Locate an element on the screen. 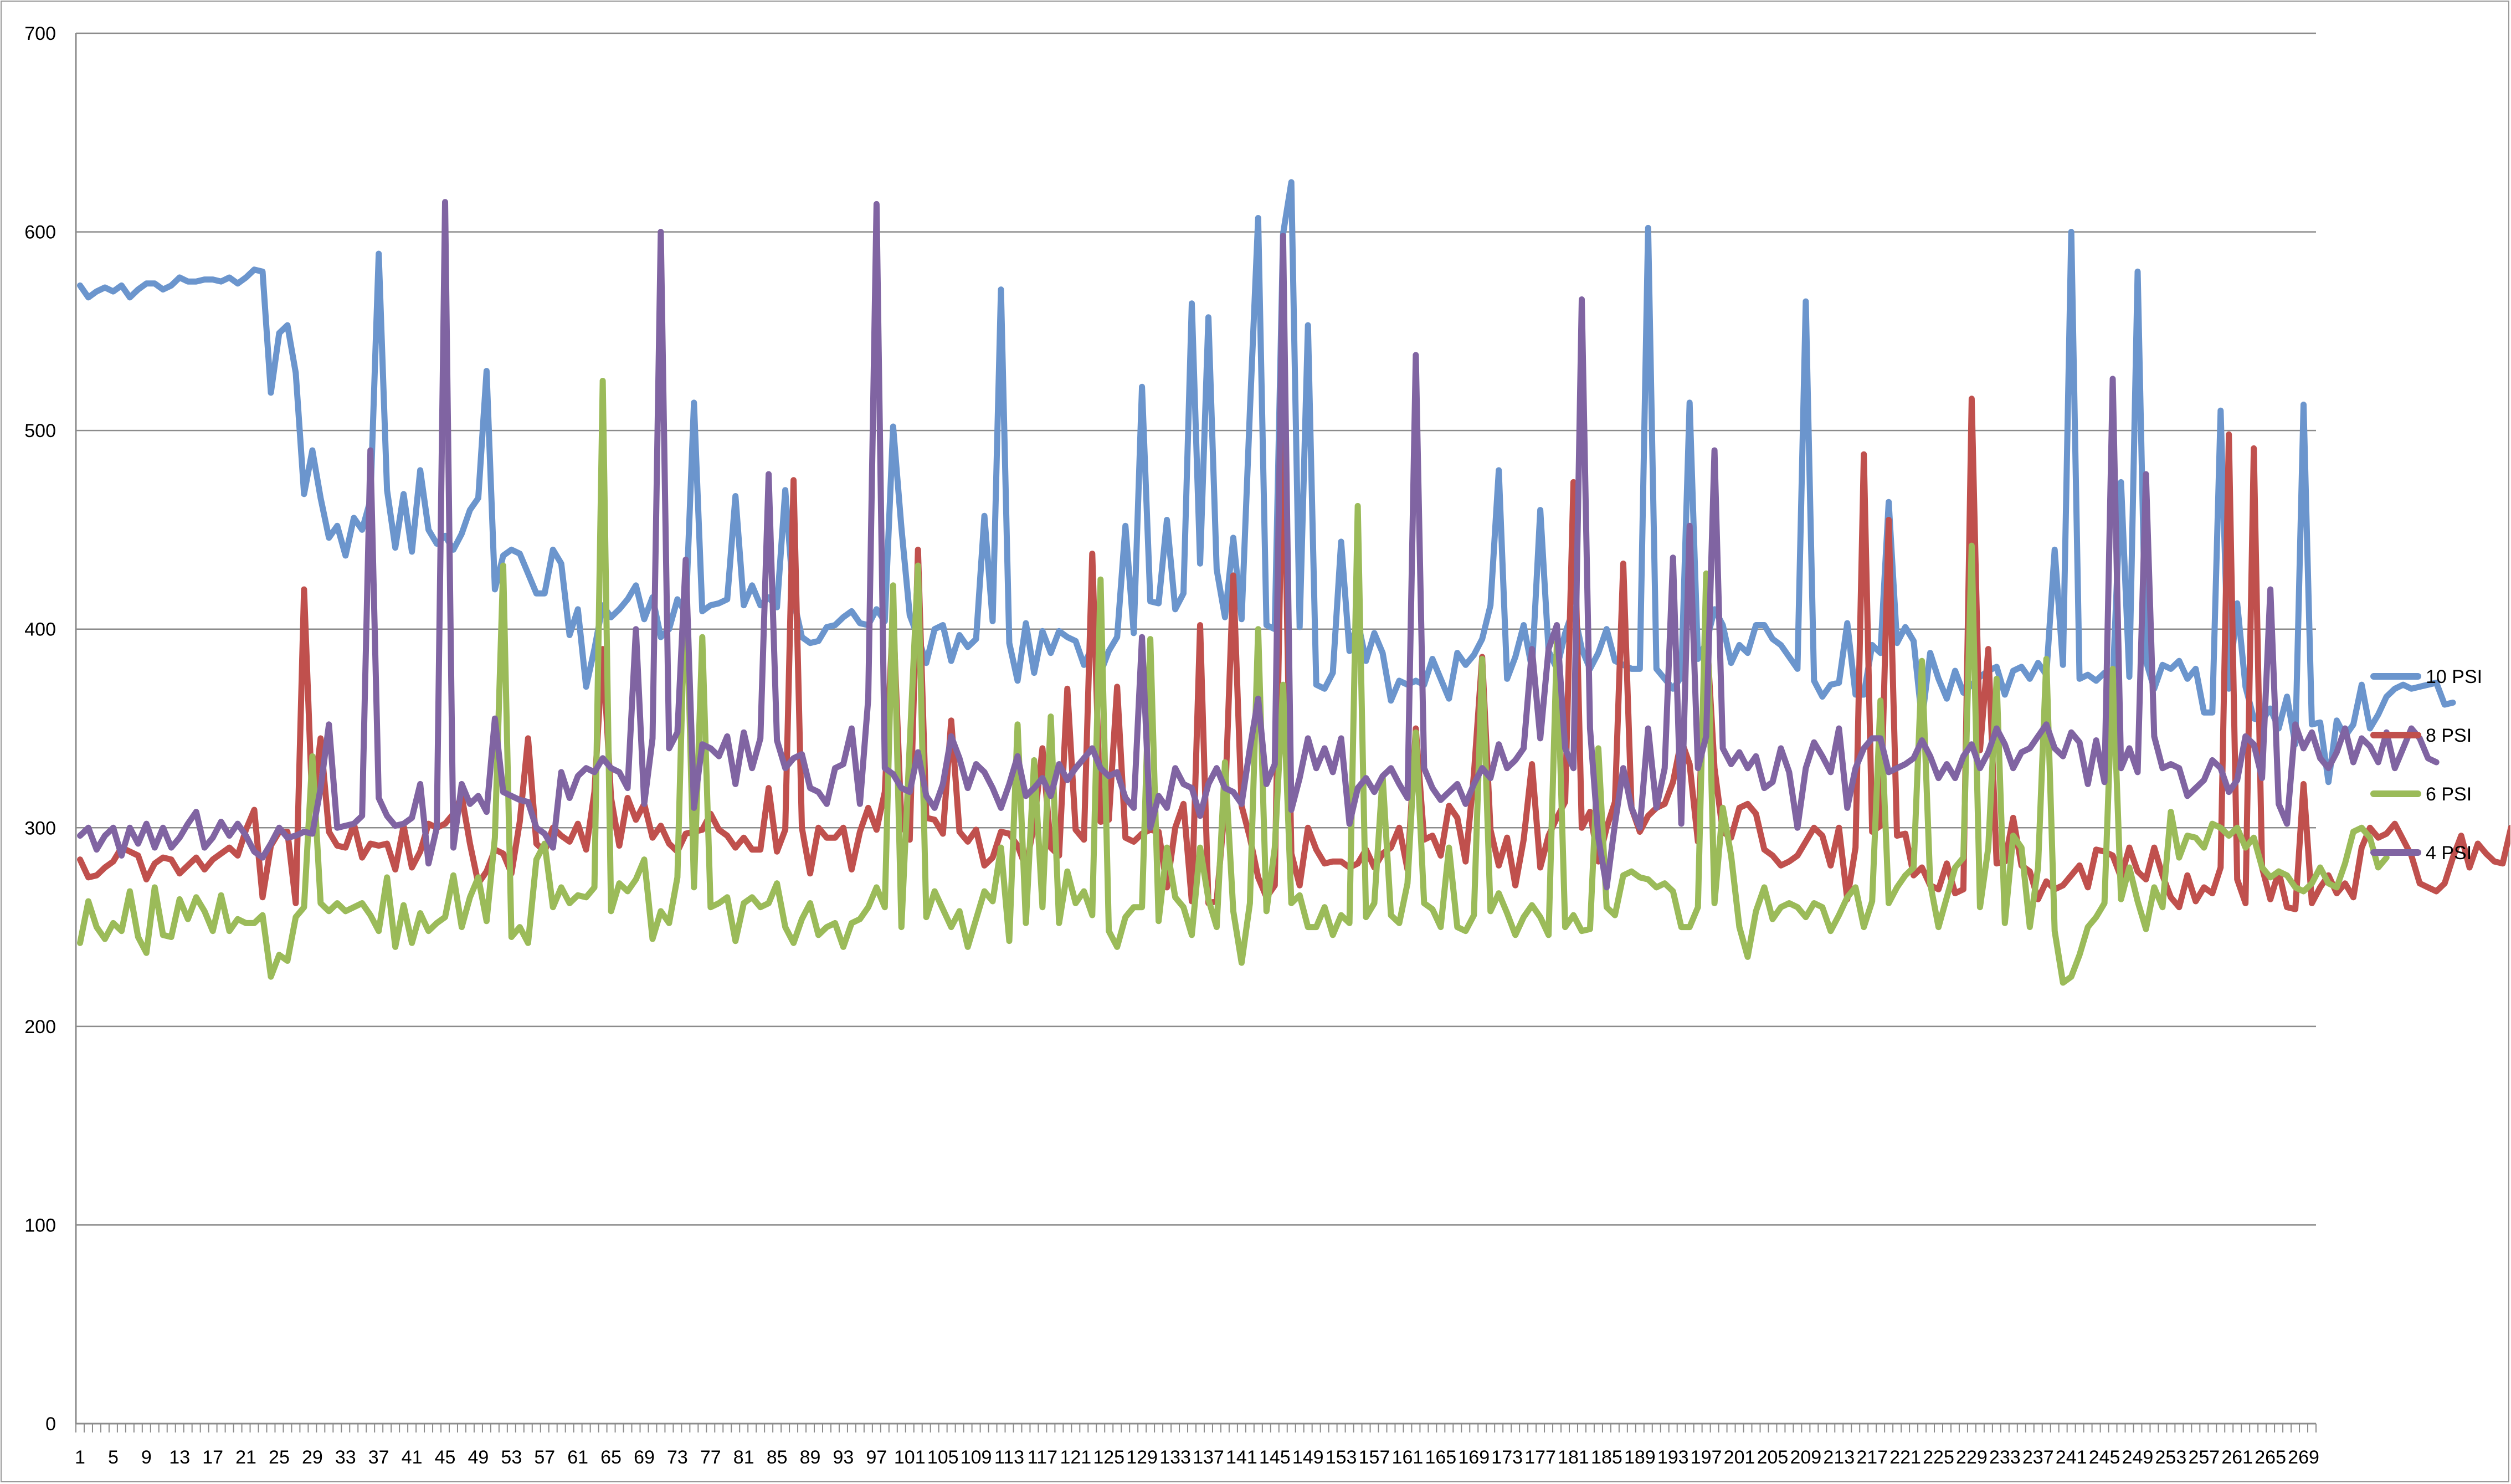 The width and height of the screenshot is (2511, 1484). x-tick-label: 21 is located at coordinates (245, 1457).